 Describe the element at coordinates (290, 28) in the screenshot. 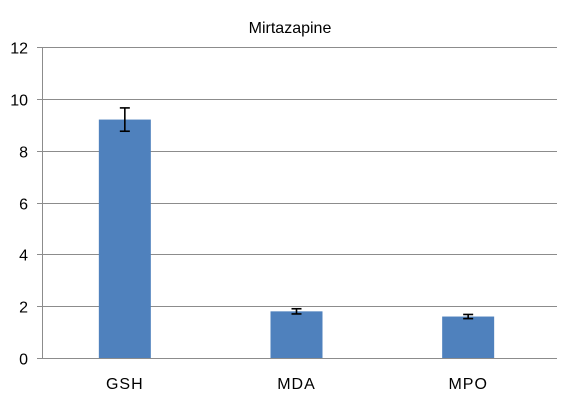

I see `chart-title: Mirtazapine` at that location.